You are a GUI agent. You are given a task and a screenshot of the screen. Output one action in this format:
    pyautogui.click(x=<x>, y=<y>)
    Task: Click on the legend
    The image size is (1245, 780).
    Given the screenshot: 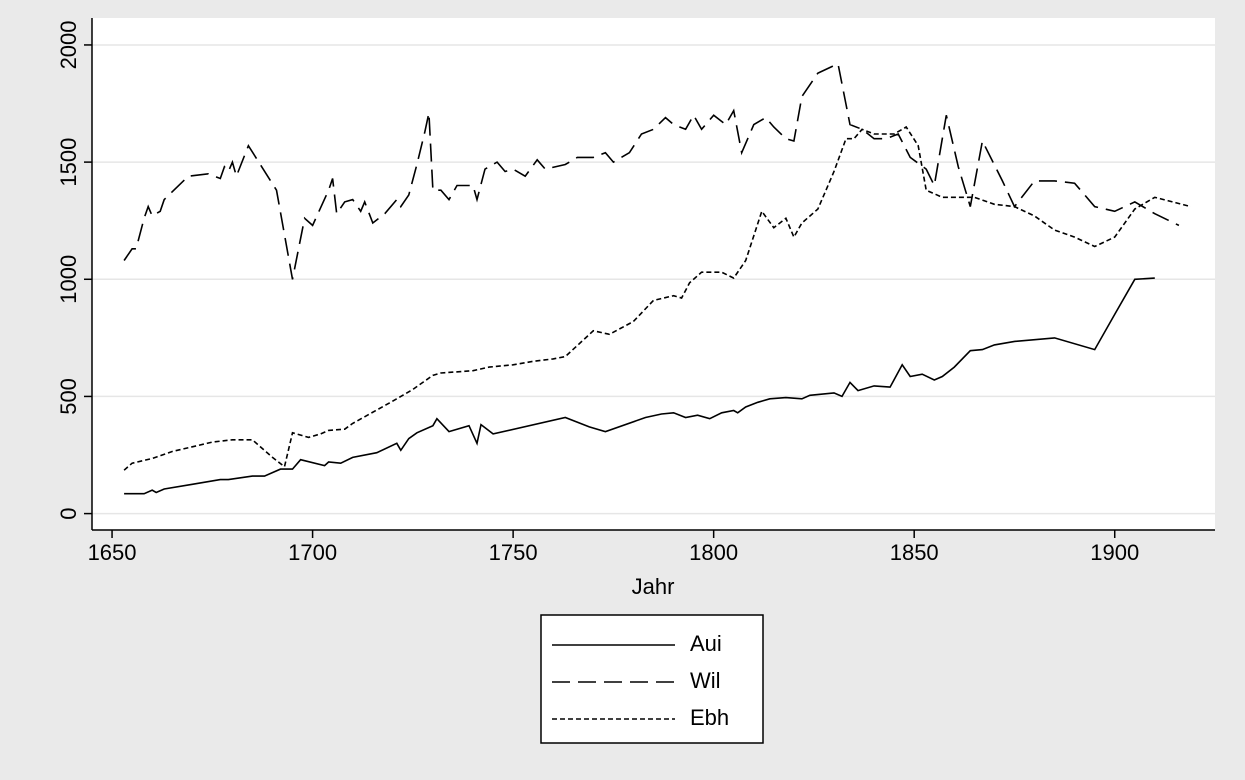 What is the action you would take?
    pyautogui.click(x=652, y=679)
    